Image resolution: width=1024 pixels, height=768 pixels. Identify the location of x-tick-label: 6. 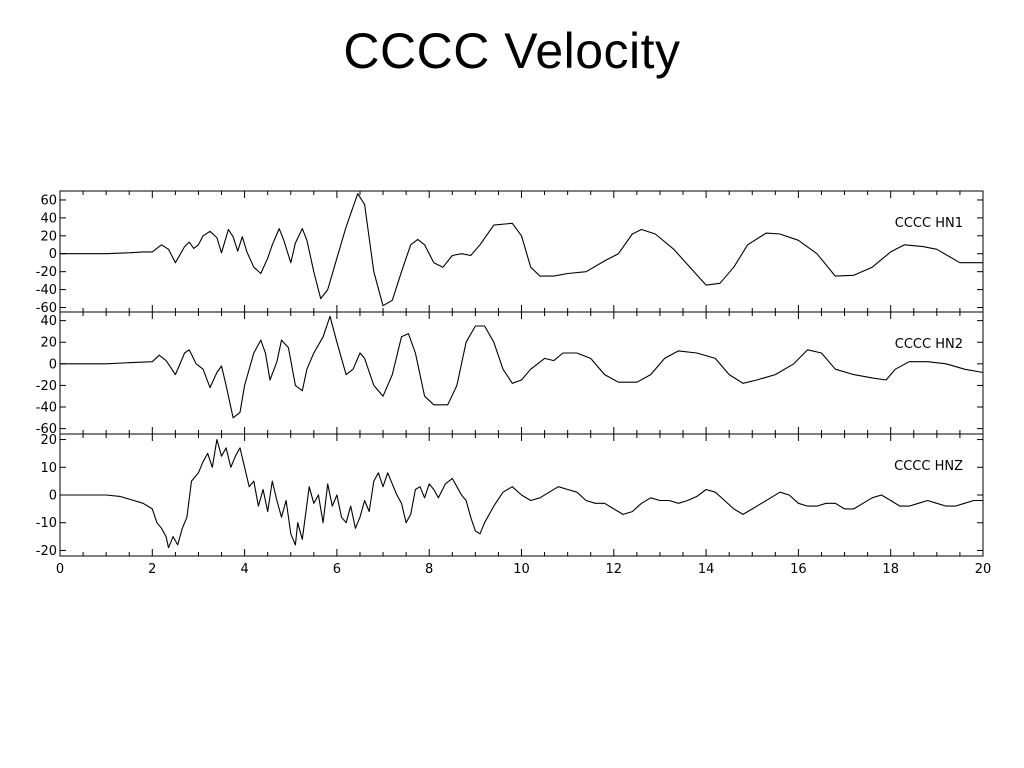
(337, 569).